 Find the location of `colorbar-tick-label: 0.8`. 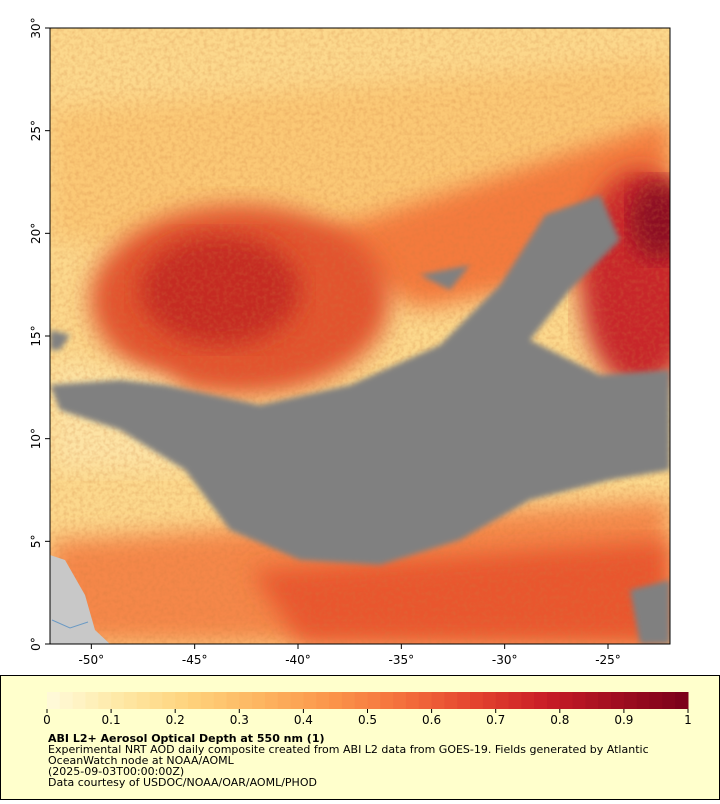

colorbar-tick-label: 0.8 is located at coordinates (559, 720).